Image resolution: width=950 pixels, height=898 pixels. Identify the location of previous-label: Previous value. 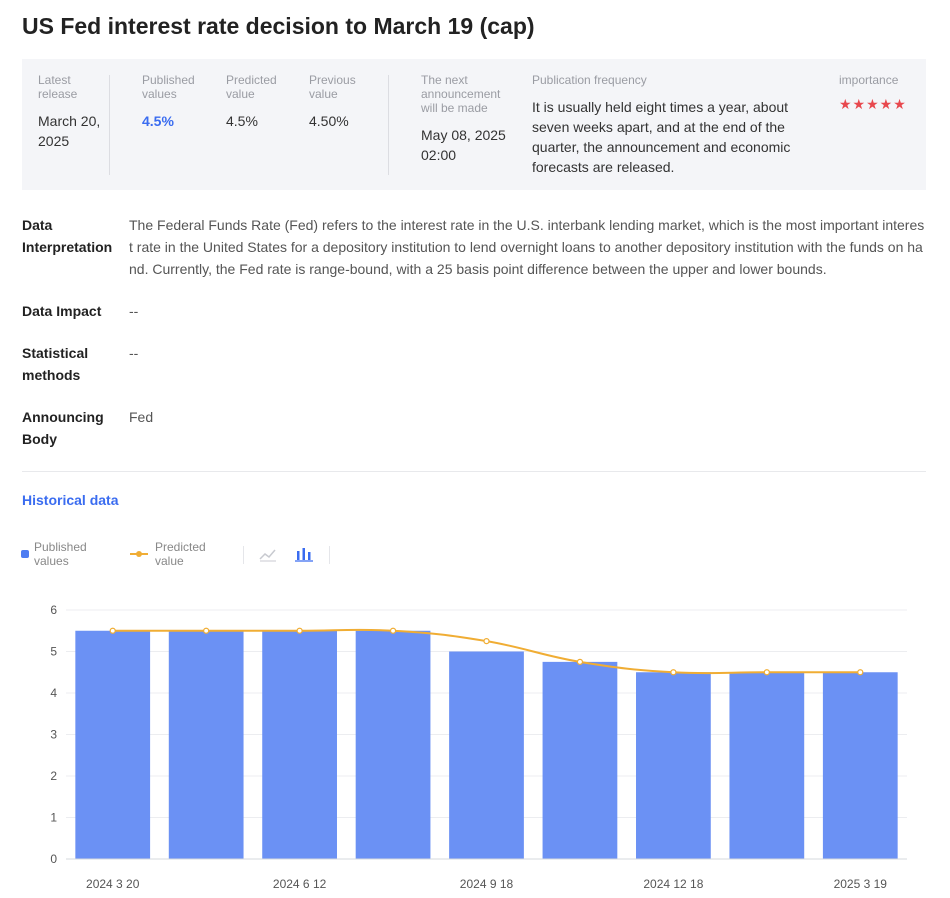
(332, 87).